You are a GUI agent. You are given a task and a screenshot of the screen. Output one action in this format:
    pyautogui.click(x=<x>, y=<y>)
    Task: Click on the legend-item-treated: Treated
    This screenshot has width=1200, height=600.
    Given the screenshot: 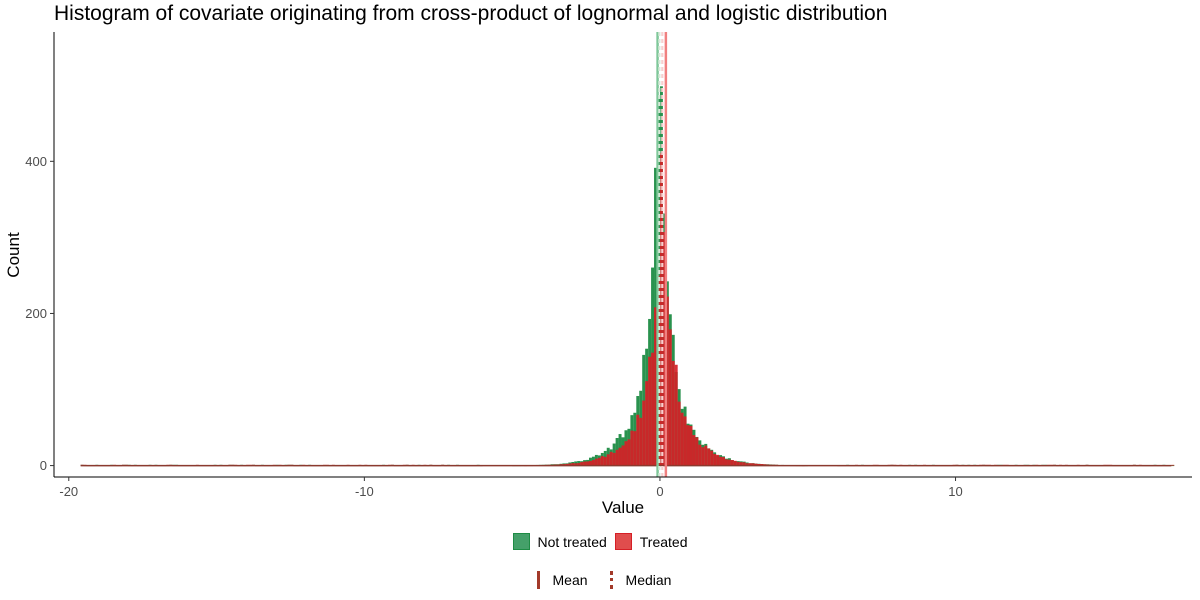 What is the action you would take?
    pyautogui.click(x=651, y=541)
    